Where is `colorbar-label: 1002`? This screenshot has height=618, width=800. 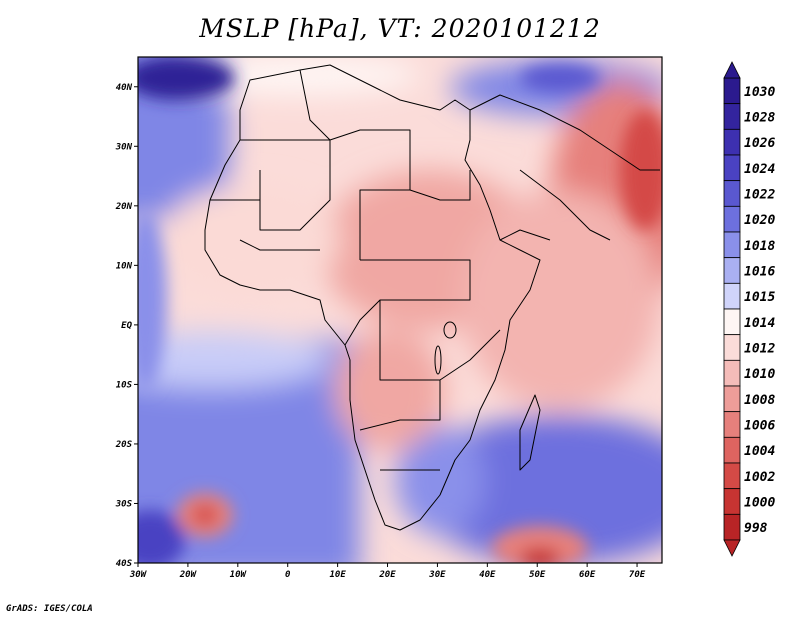 colorbar-label: 1002 is located at coordinates (759, 477).